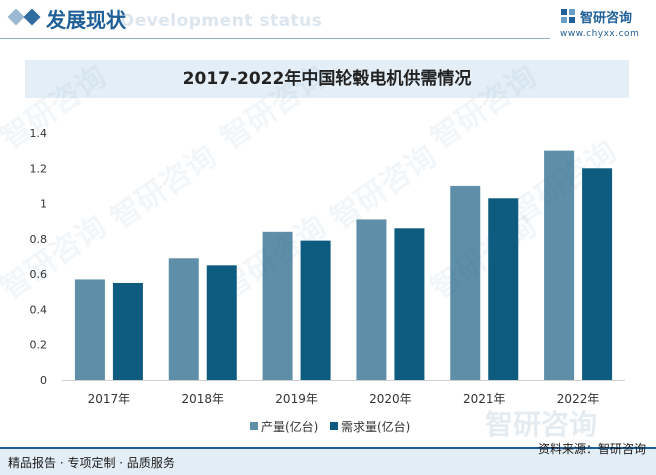 Image resolution: width=656 pixels, height=475 pixels. What do you see at coordinates (91, 463) in the screenshot?
I see `footer-services: 精品报告 · 专项定制 · 品质服务` at bounding box center [91, 463].